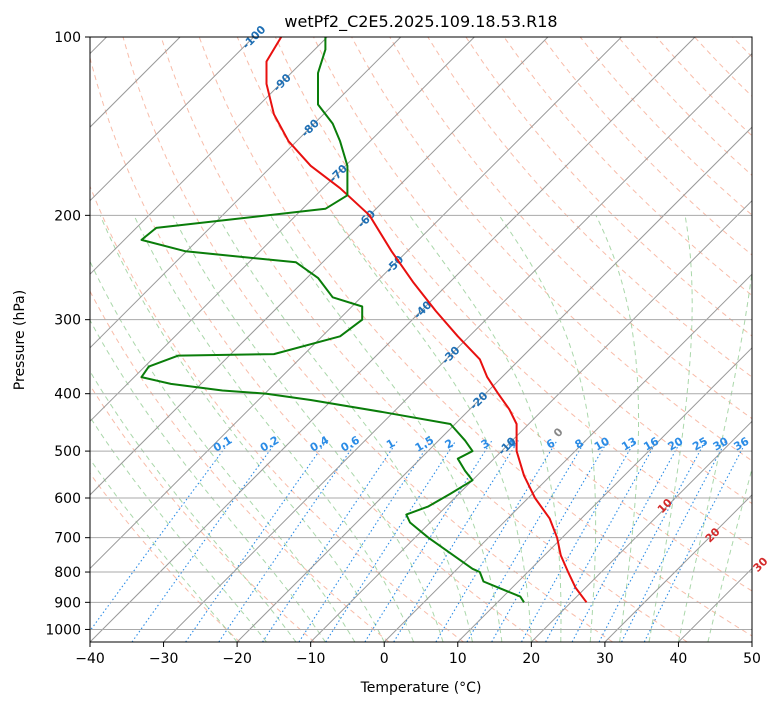 The width and height of the screenshot is (775, 708). What do you see at coordinates (164, 659) in the screenshot?
I see `x-tick-label: −30` at bounding box center [164, 659].